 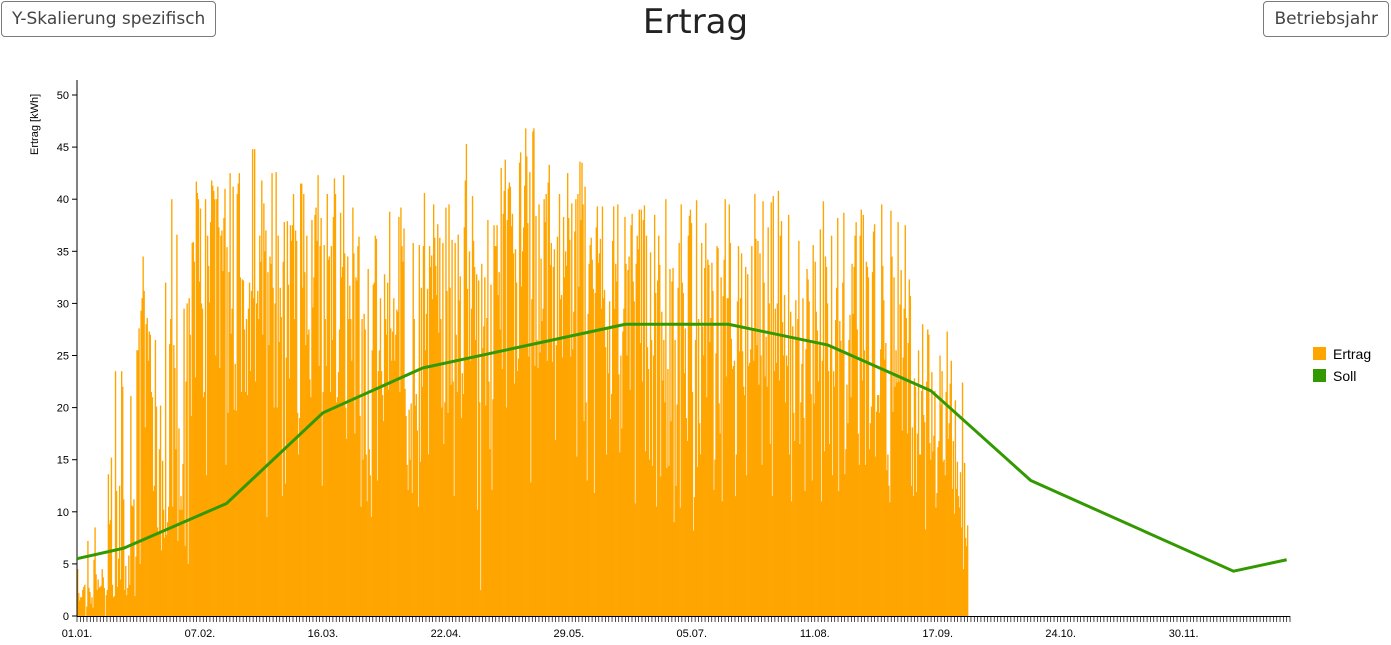 I want to click on y-tick-label: 10, so click(x=63, y=513).